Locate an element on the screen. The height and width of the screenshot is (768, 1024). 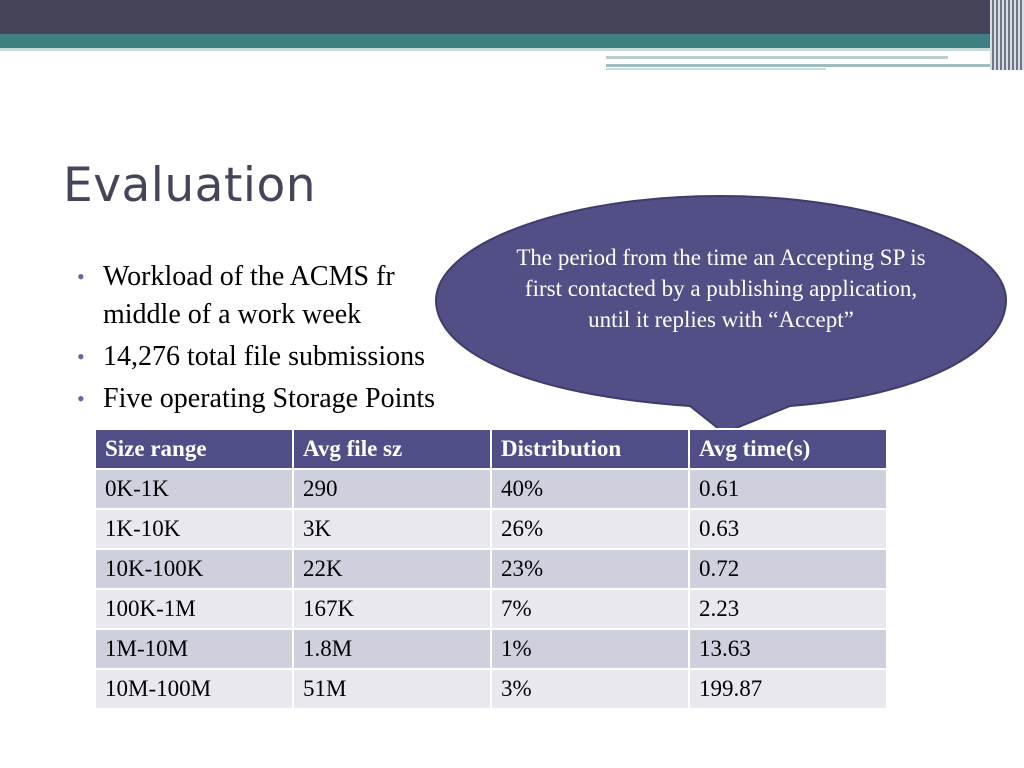
table-cell: 167K is located at coordinates (392, 609).